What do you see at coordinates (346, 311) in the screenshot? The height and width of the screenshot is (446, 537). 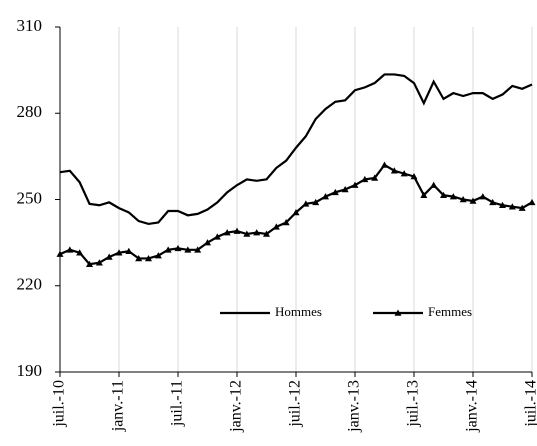 I see `legend: Hommes Femmes` at bounding box center [346, 311].